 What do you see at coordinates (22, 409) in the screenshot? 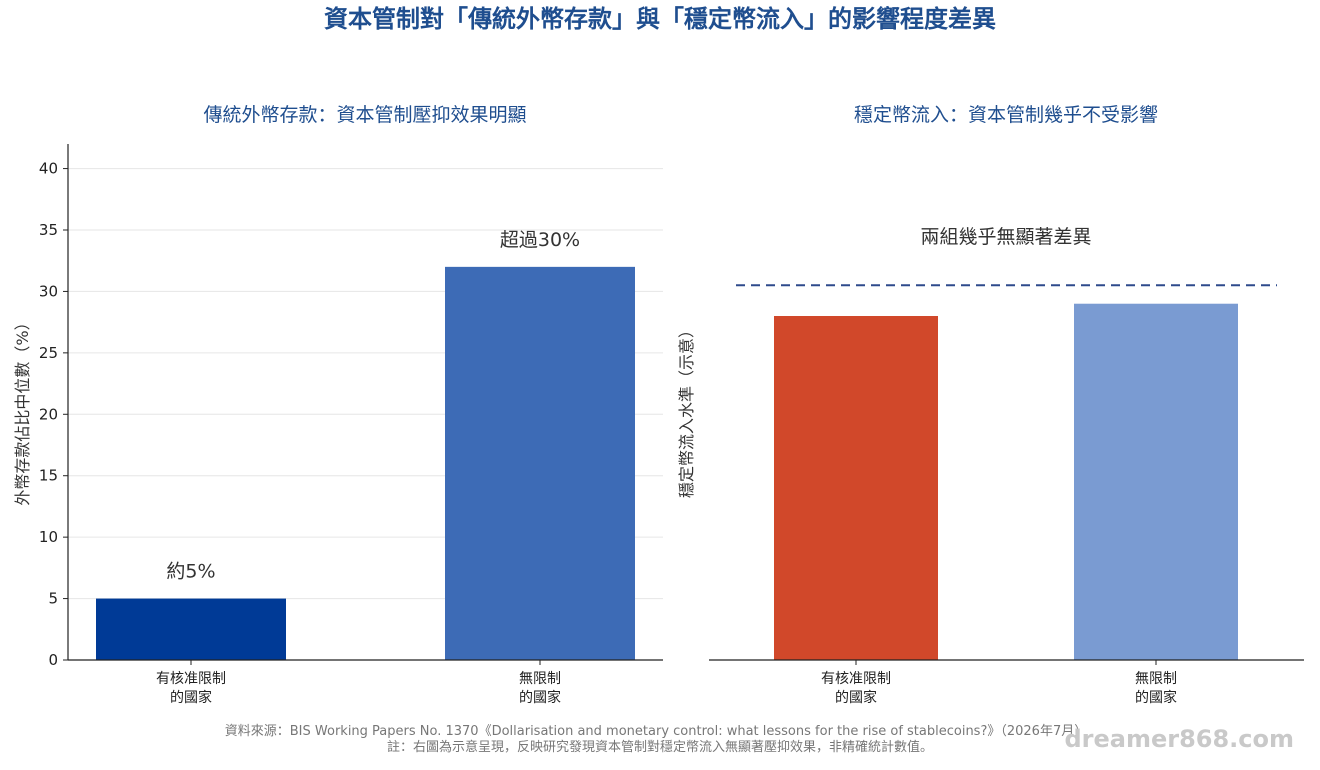
I see `left-y-axis-label: 外幣存款佔比中位數（%）` at bounding box center [22, 409].